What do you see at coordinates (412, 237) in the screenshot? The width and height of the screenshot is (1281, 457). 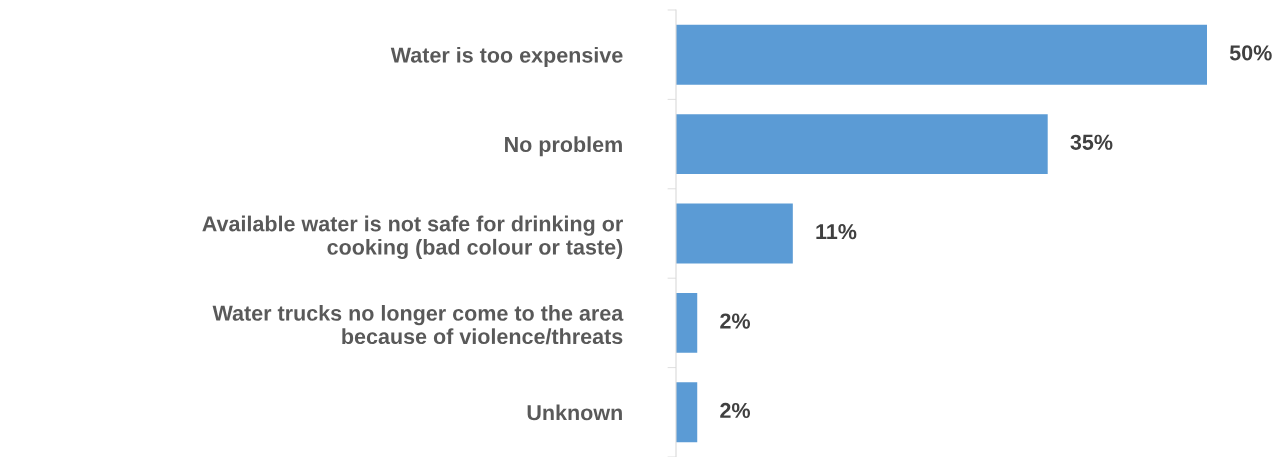 I see `y-tick-label: Available water is not safe for drinking or cooking (bad colour or taste)` at bounding box center [412, 237].